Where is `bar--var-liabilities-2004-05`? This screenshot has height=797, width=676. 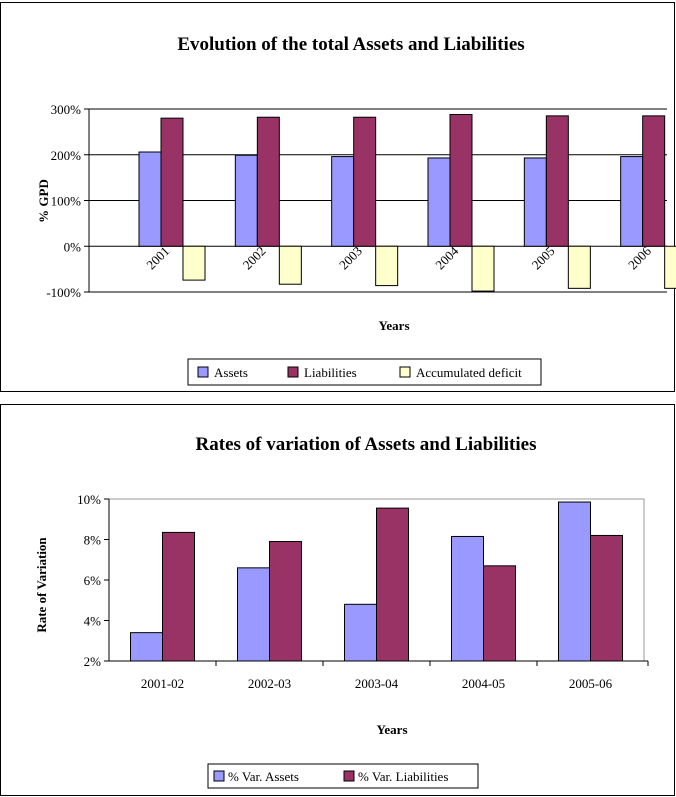
bar--var-liabilities-2004-05 is located at coordinates (499, 613).